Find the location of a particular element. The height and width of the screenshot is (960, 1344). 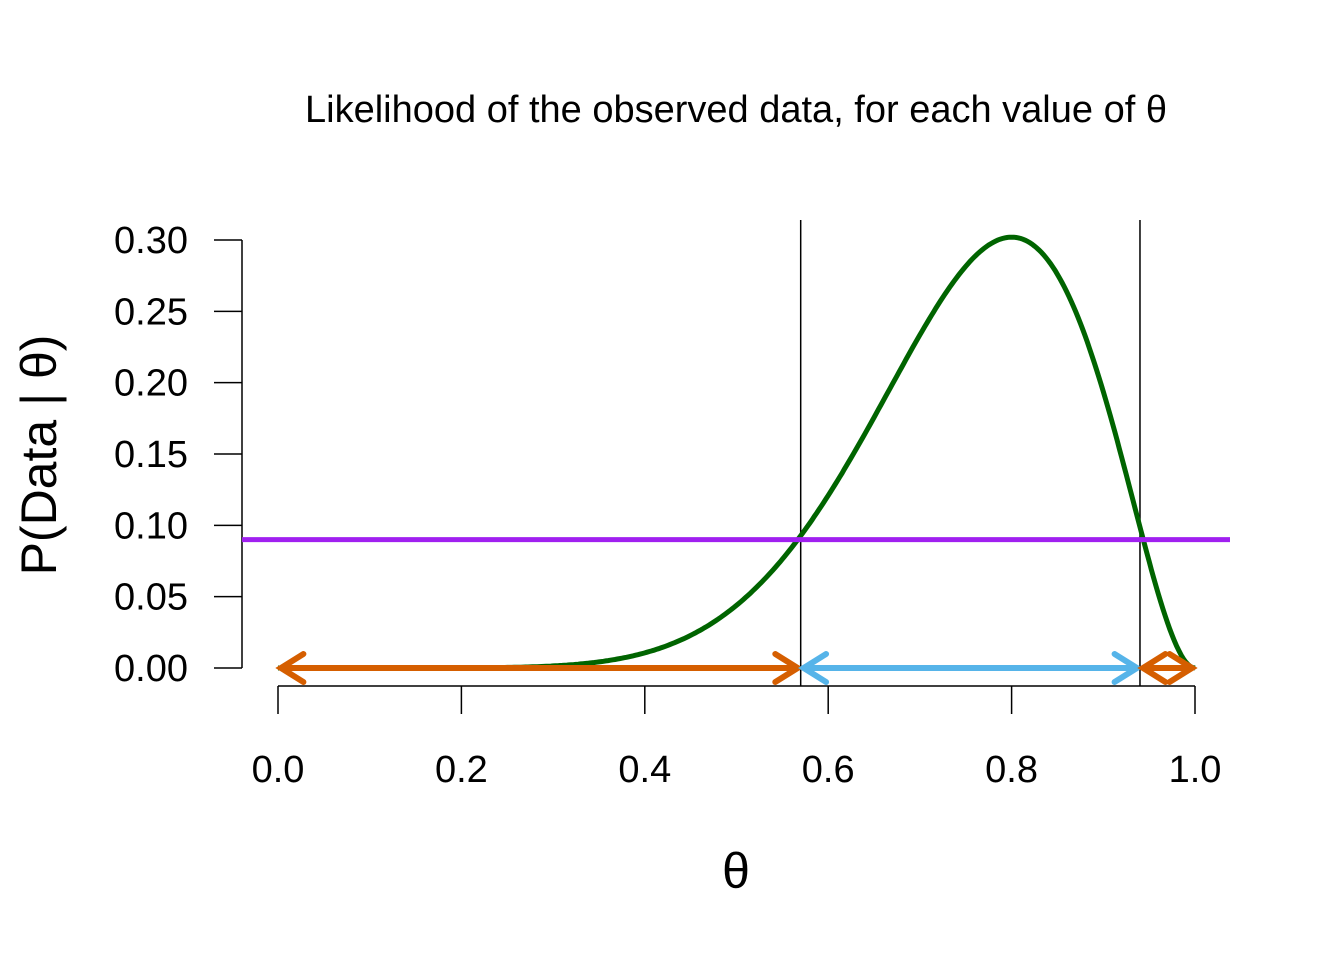

y-tick-label: 0.15 is located at coordinates (151, 455).